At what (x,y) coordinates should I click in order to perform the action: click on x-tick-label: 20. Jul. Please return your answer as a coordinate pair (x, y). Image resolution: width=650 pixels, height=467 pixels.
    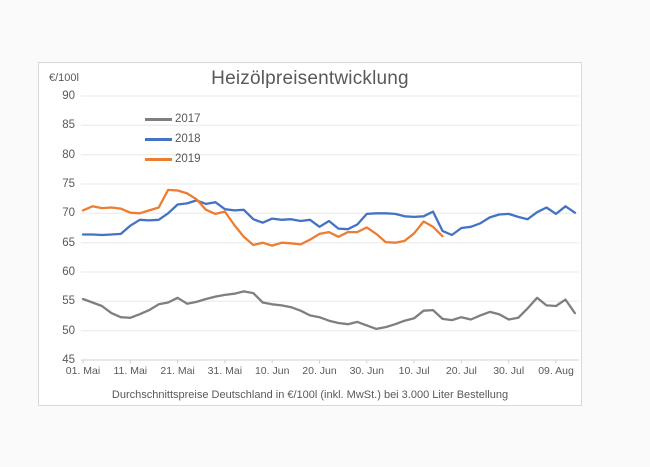
    Looking at the image, I should click on (461, 371).